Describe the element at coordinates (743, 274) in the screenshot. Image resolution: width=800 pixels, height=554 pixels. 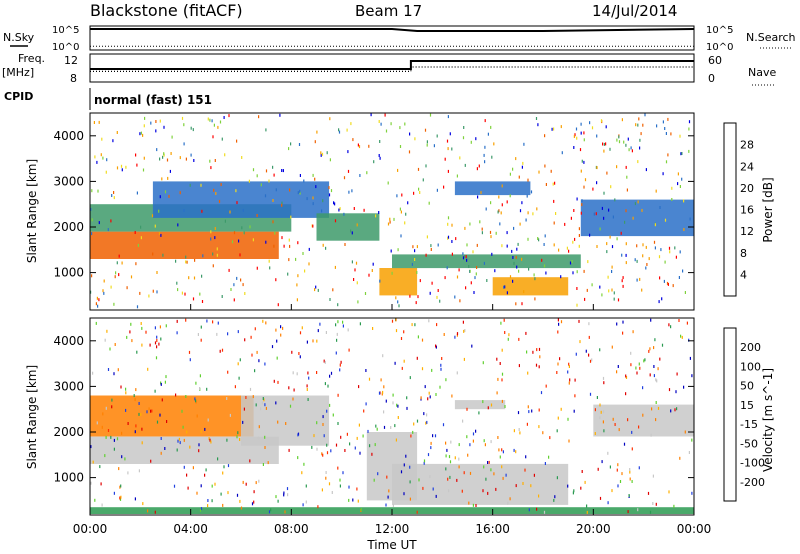
I see `colorbar-tick-label: 4` at that location.